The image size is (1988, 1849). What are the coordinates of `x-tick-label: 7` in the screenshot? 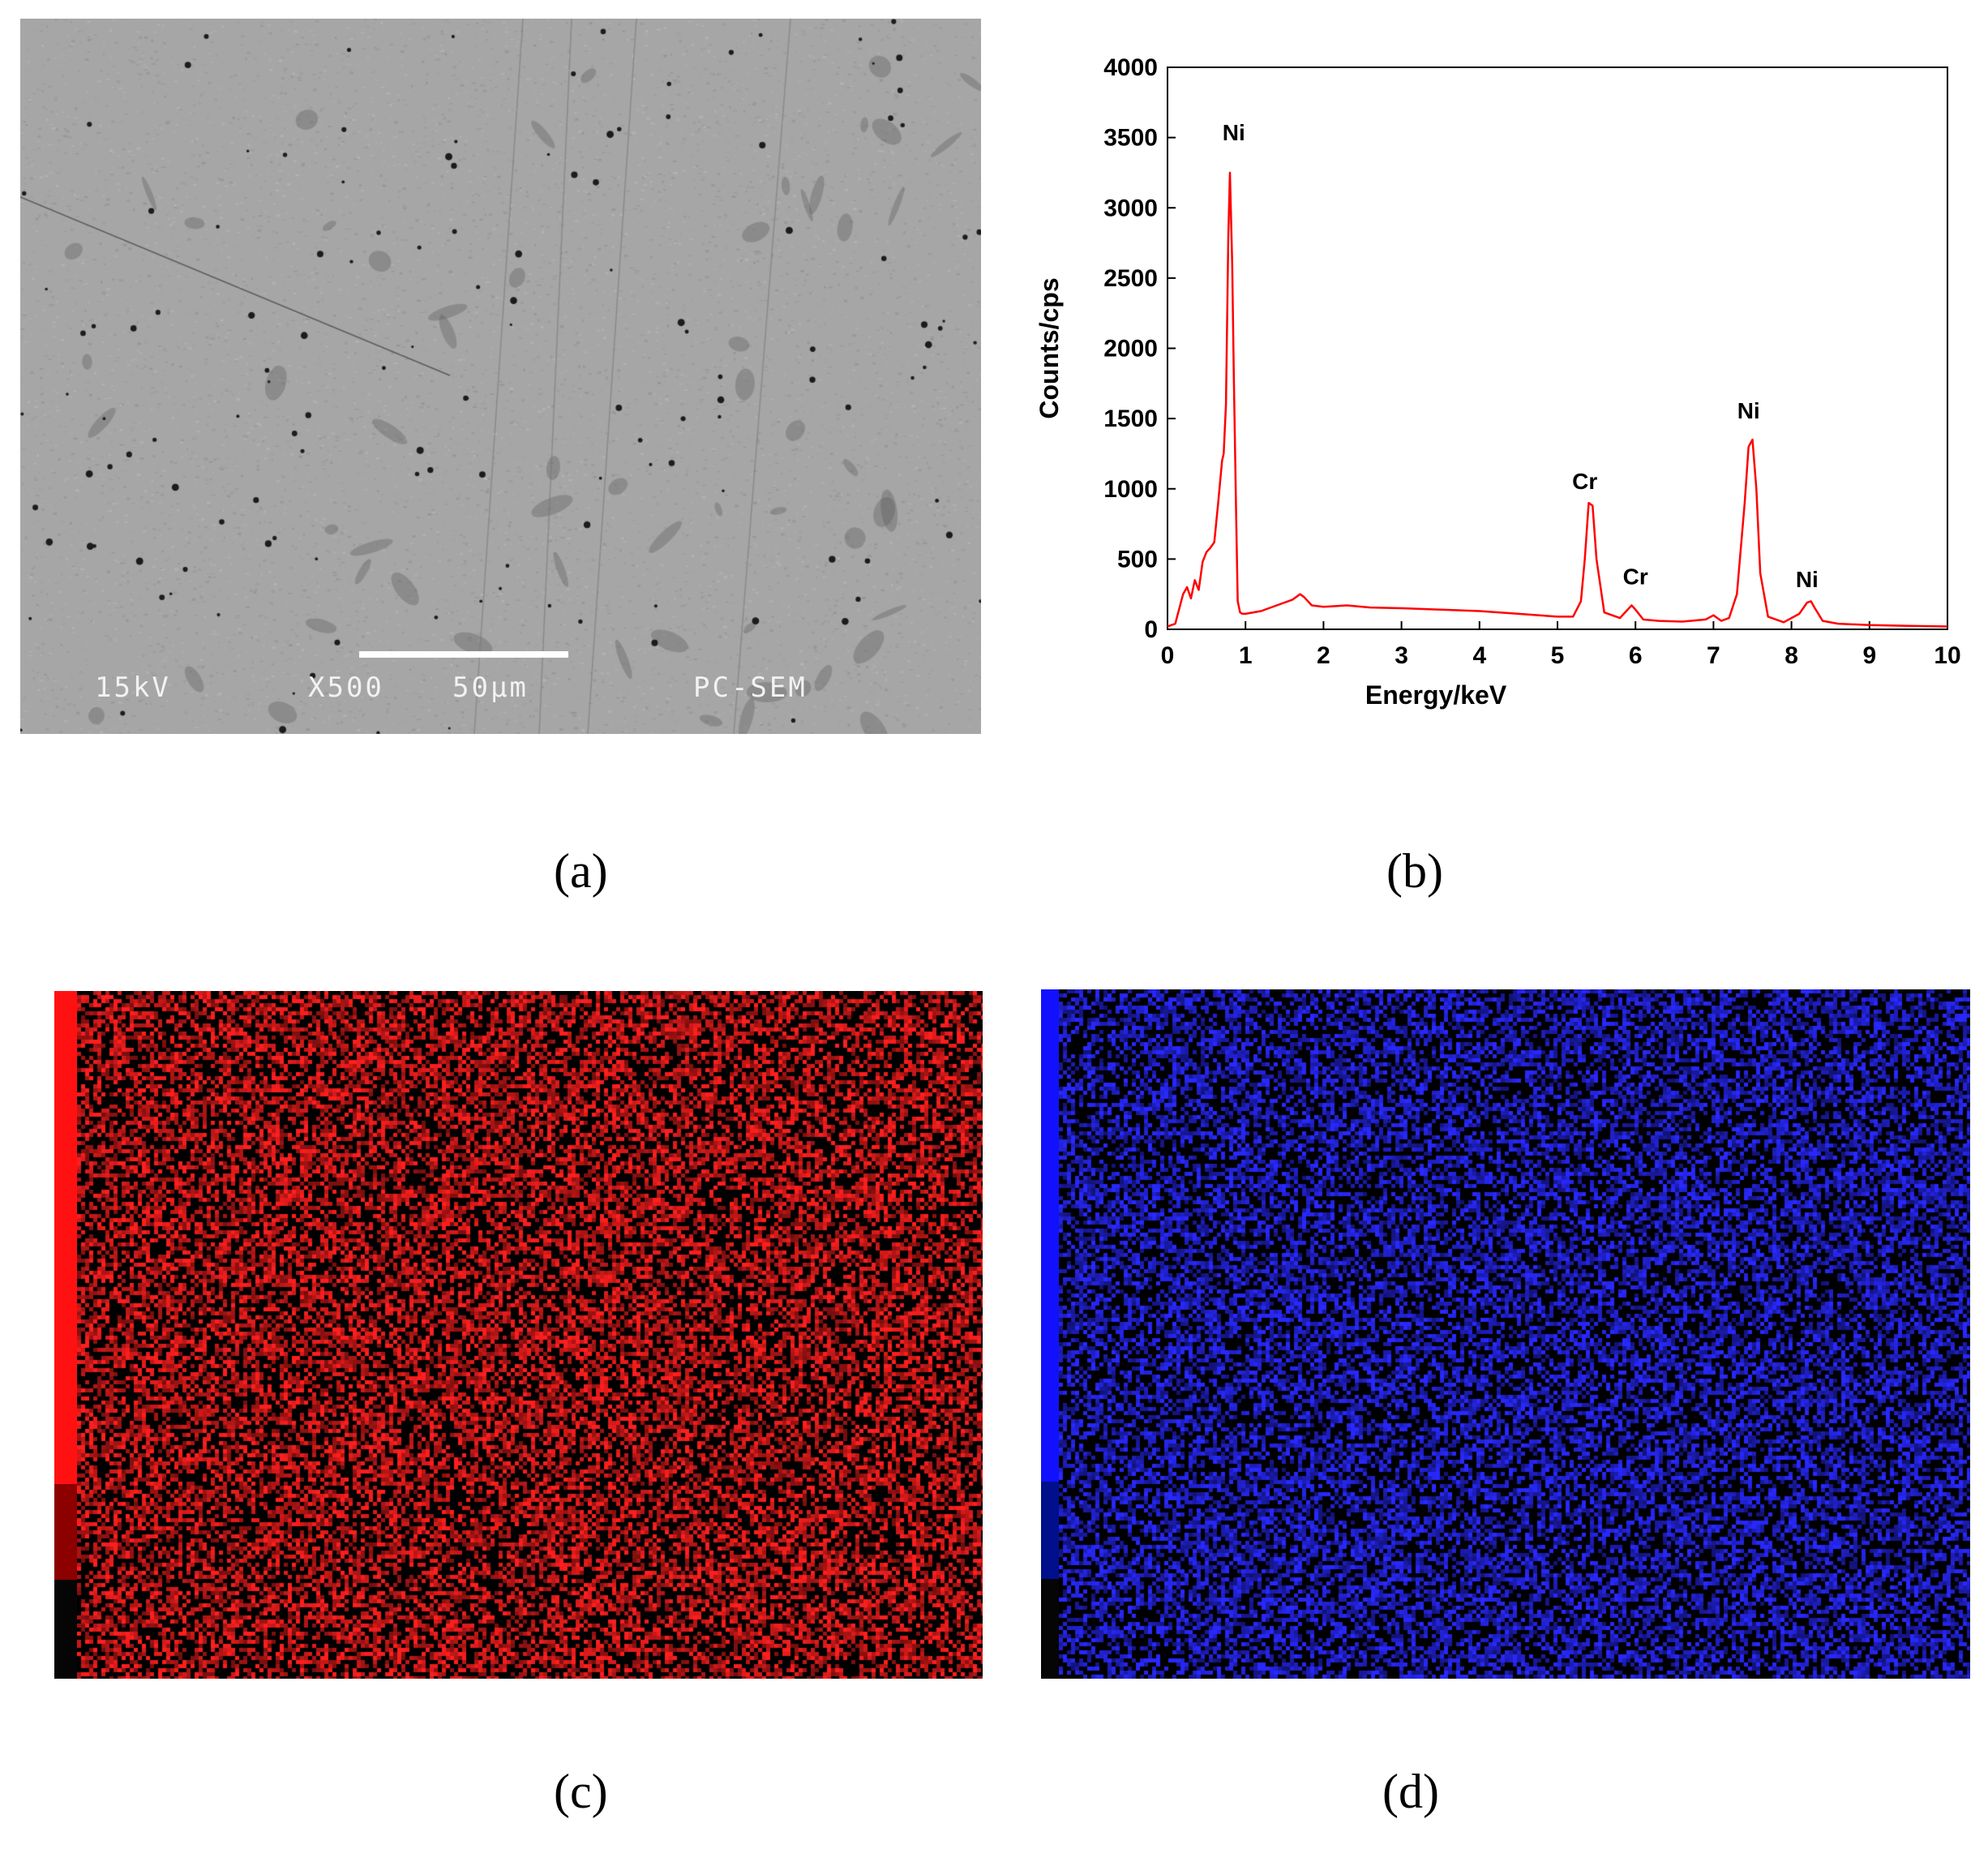 It's located at (1713, 655).